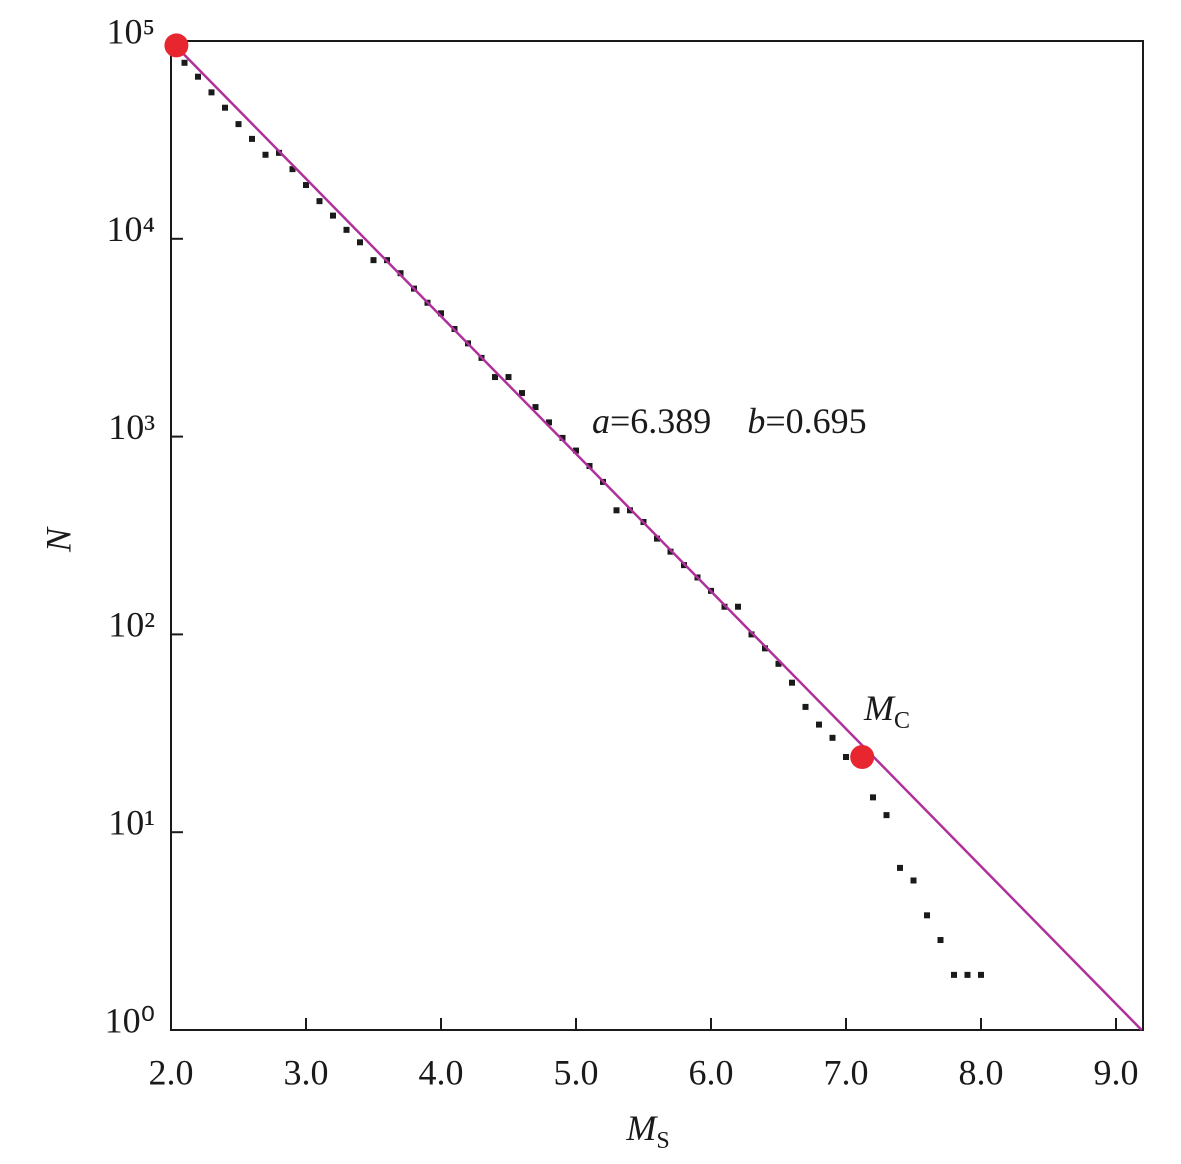 The width and height of the screenshot is (1181, 1164). Describe the element at coordinates (601, 421) in the screenshot. I see `fit-a-name: a` at that location.